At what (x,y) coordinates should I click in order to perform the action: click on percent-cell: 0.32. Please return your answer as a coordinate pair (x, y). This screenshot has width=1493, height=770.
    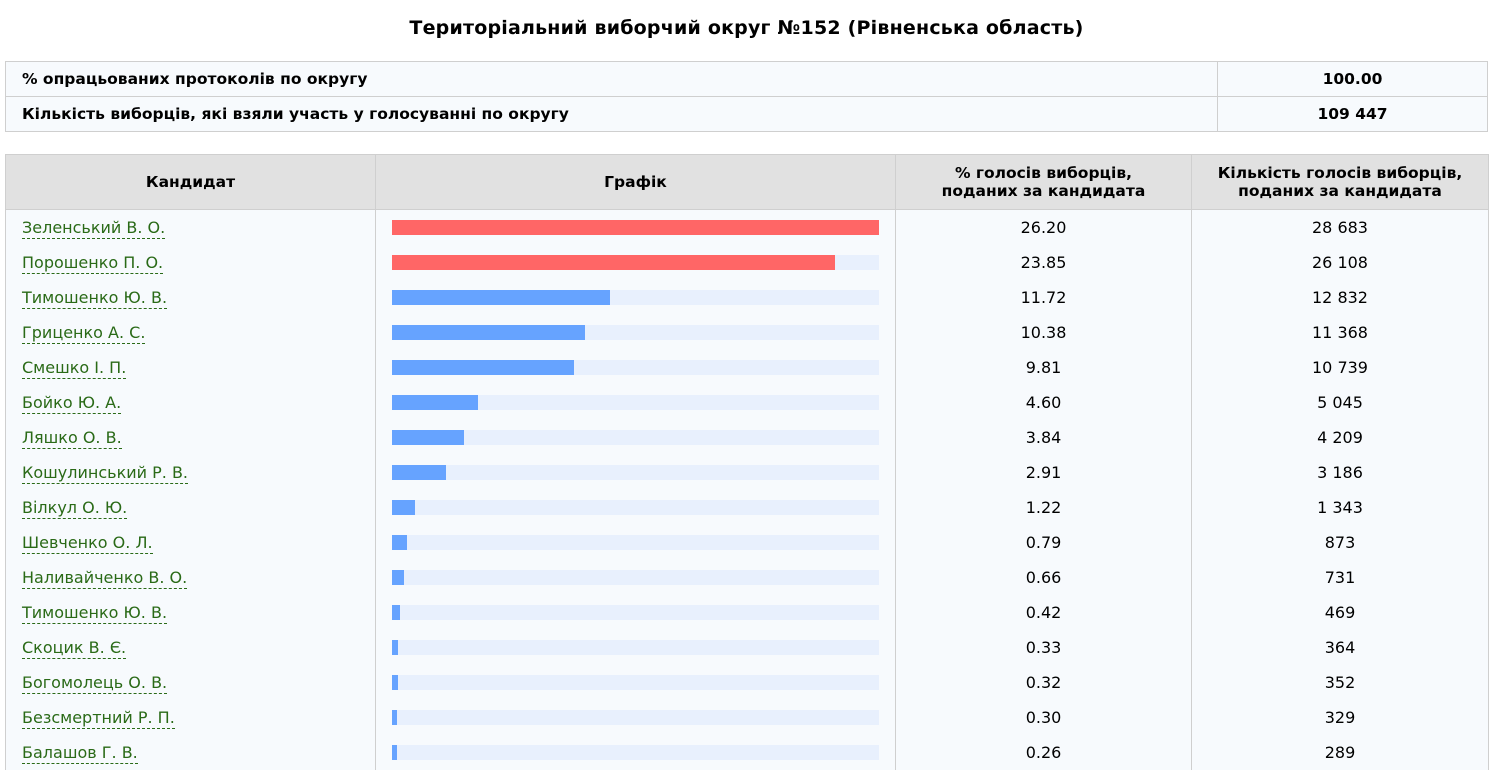
    Looking at the image, I should click on (1043, 682).